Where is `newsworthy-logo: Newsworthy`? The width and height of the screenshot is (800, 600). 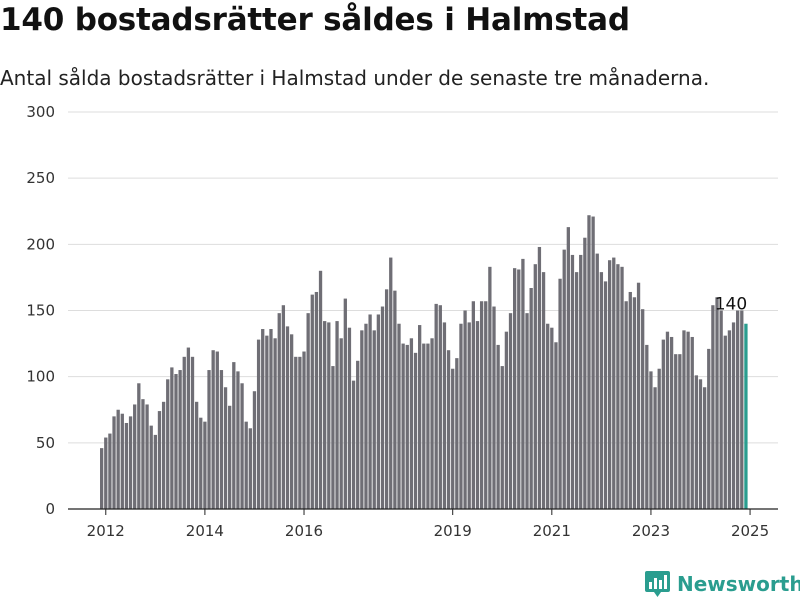 newsworthy-logo: Newsworthy is located at coordinates (722, 584).